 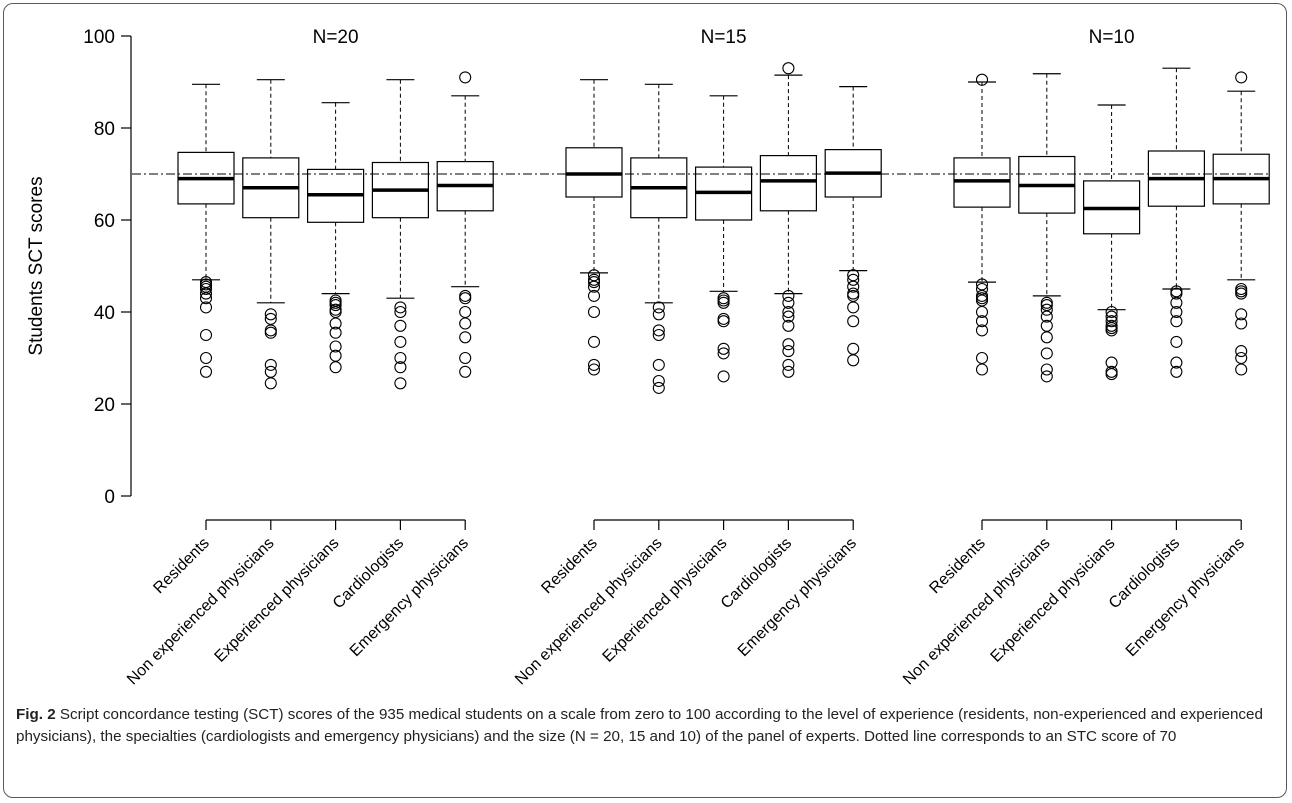 What do you see at coordinates (336, 37) in the screenshot?
I see `panel-title: N=20` at bounding box center [336, 37].